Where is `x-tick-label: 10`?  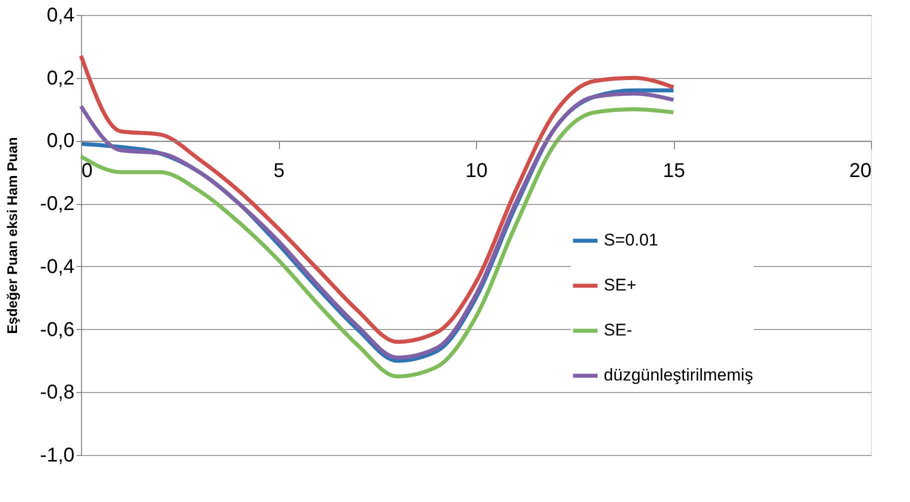 x-tick-label: 10 is located at coordinates (476, 171).